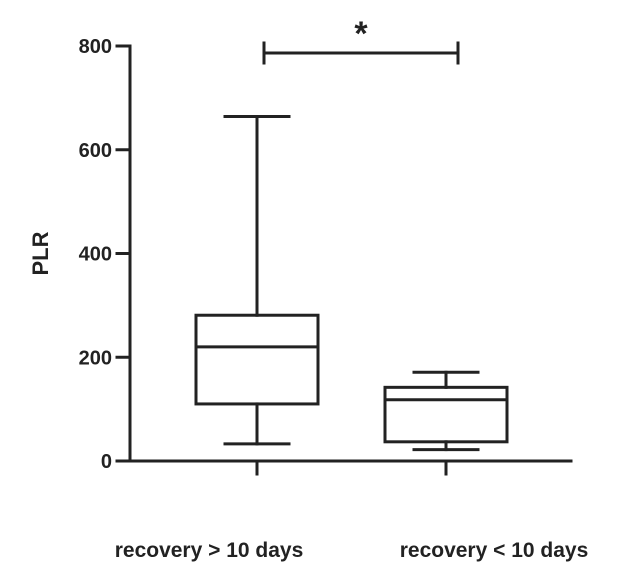 The image size is (640, 583). Describe the element at coordinates (95, 358) in the screenshot. I see `y-tick-label: 200` at that location.